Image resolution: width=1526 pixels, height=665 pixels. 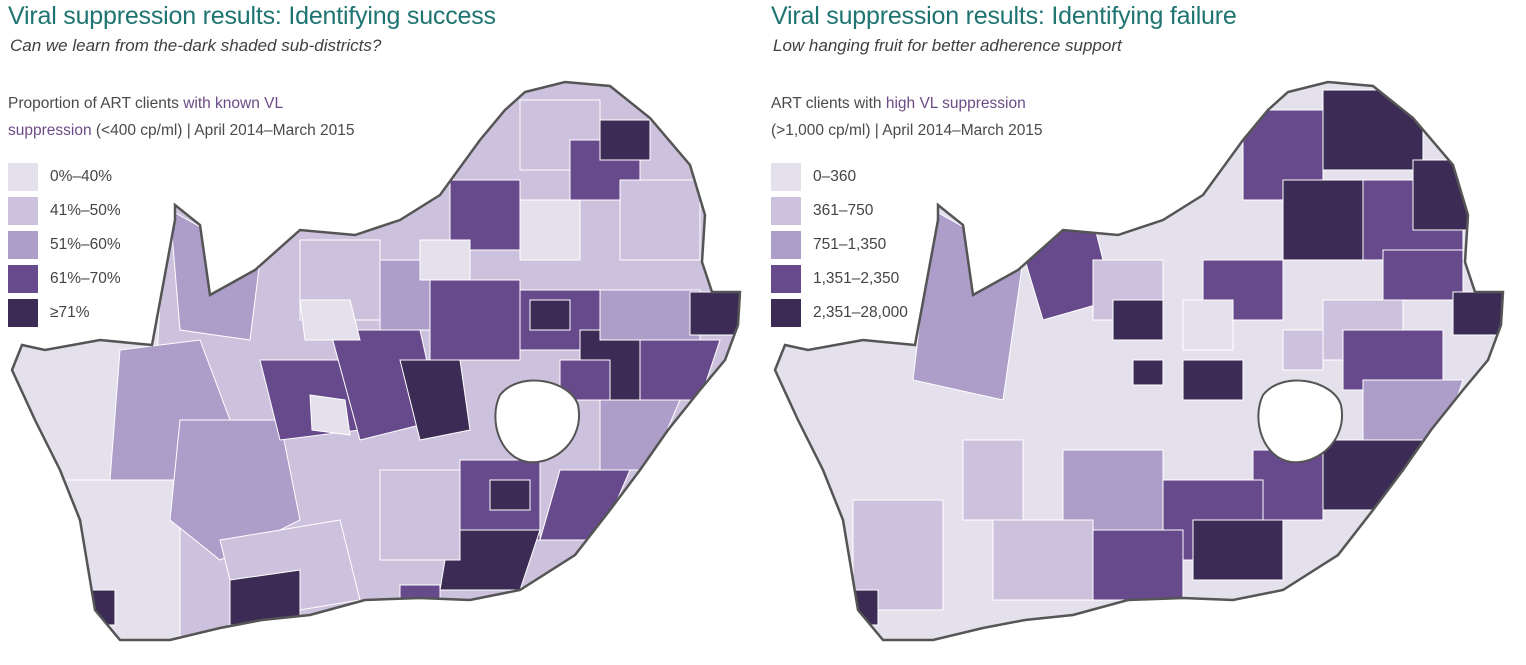 I want to click on legend-label: 41%–50%, so click(x=85, y=210).